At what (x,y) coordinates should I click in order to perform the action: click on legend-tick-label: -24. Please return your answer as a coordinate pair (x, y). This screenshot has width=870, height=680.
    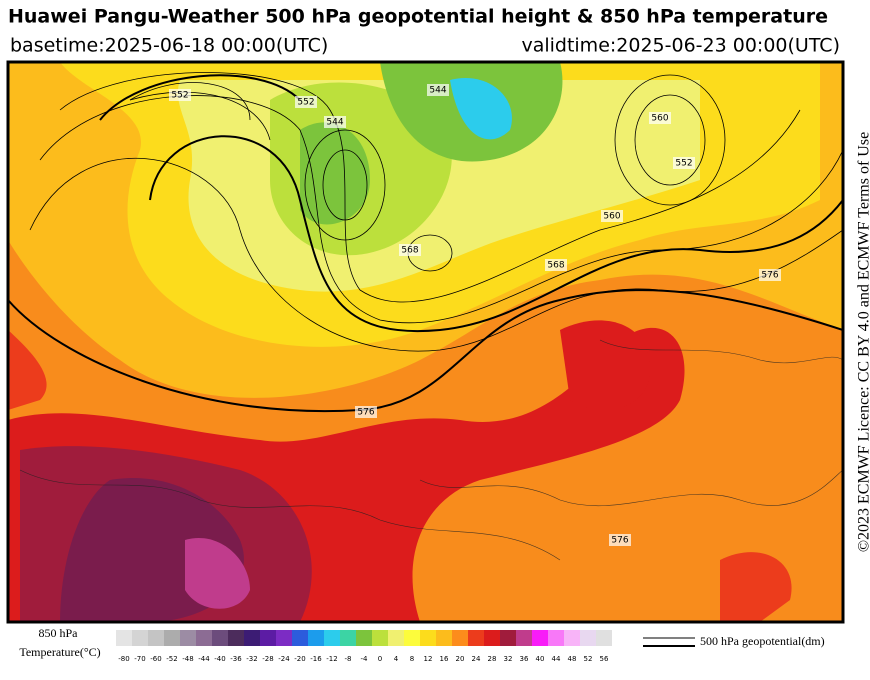
    Looking at the image, I should click on (284, 659).